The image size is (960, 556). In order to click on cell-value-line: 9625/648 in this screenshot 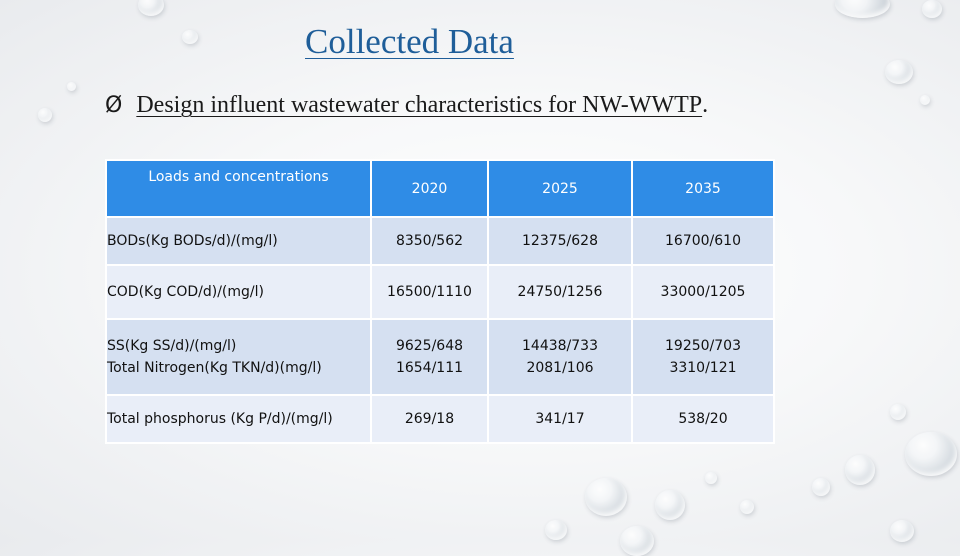, I will do `click(429, 346)`.